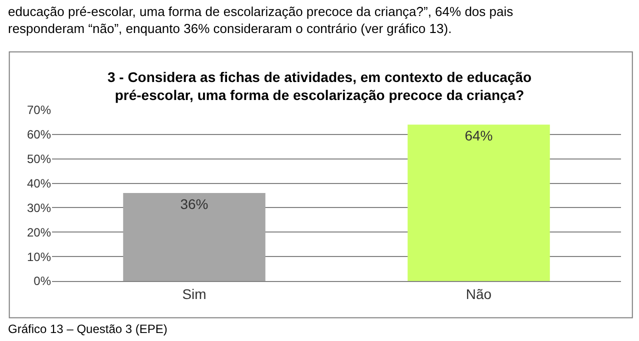 The image size is (639, 341). I want to click on y-tick-label: 30%, so click(39, 207).